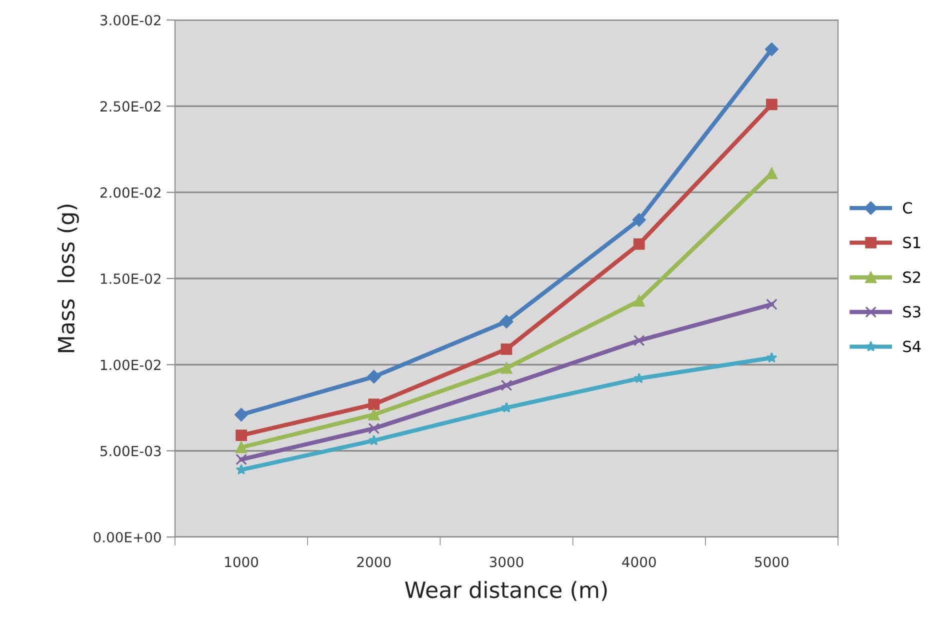 The width and height of the screenshot is (933, 637). Describe the element at coordinates (241, 562) in the screenshot. I see `x-tick-label: 1000` at that location.